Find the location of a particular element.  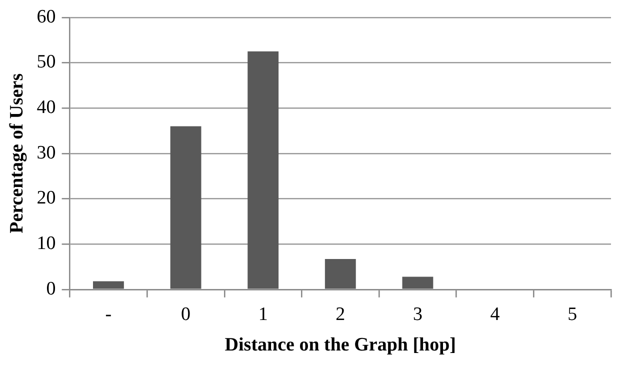

x-tick-label: - is located at coordinates (108, 314).